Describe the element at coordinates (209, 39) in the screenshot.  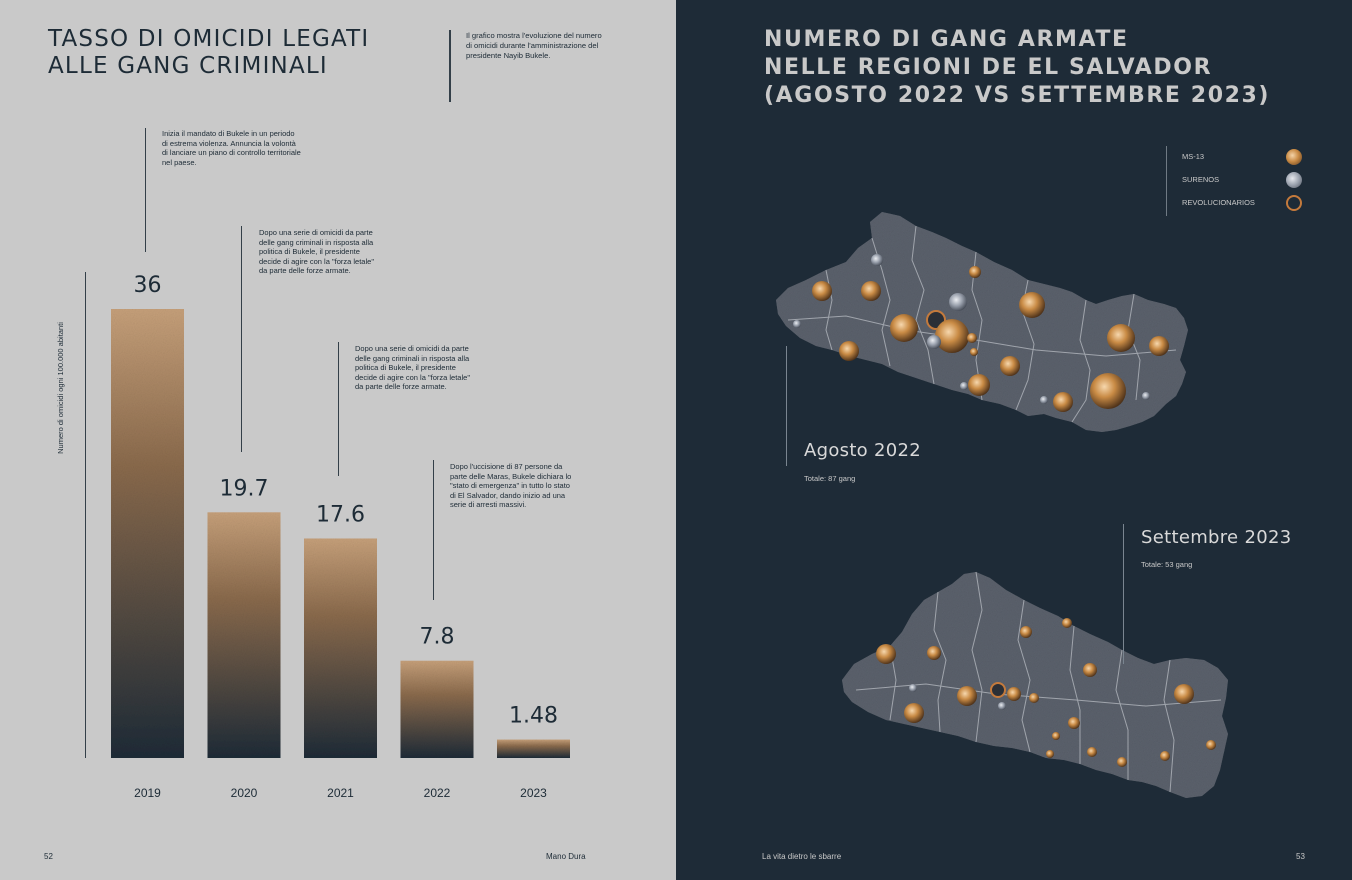
I see `chart-title-line-1: TASSO DI OMICIDI LEGATI` at that location.